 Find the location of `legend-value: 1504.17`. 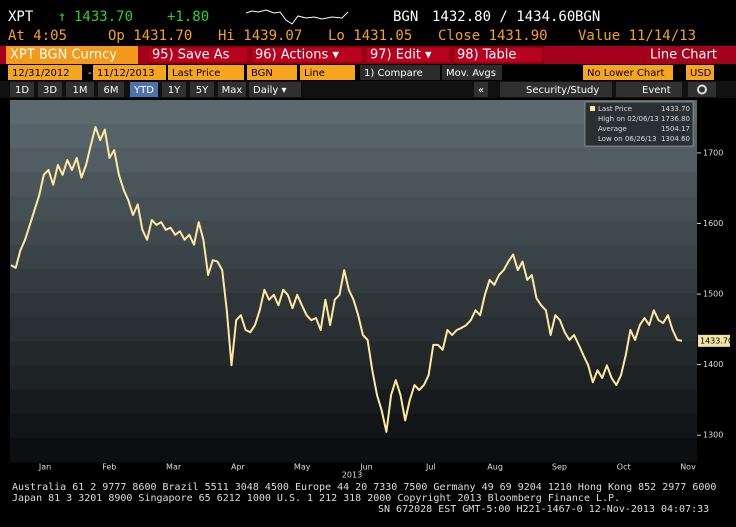

legend-value: 1504.17 is located at coordinates (675, 129).